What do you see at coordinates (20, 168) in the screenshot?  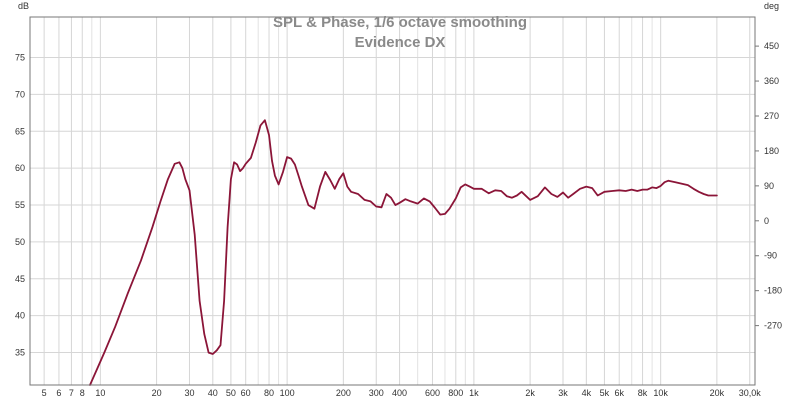 I see `y-tick-label: 60` at bounding box center [20, 168].